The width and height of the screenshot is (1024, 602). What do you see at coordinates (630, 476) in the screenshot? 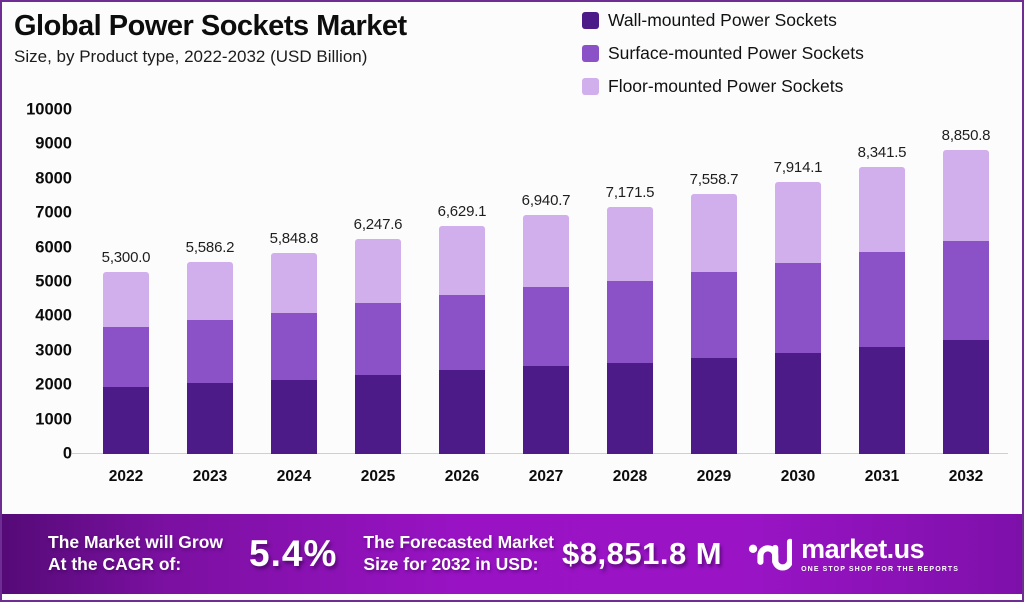
I see `x-axis-tick-label: 2028` at bounding box center [630, 476].